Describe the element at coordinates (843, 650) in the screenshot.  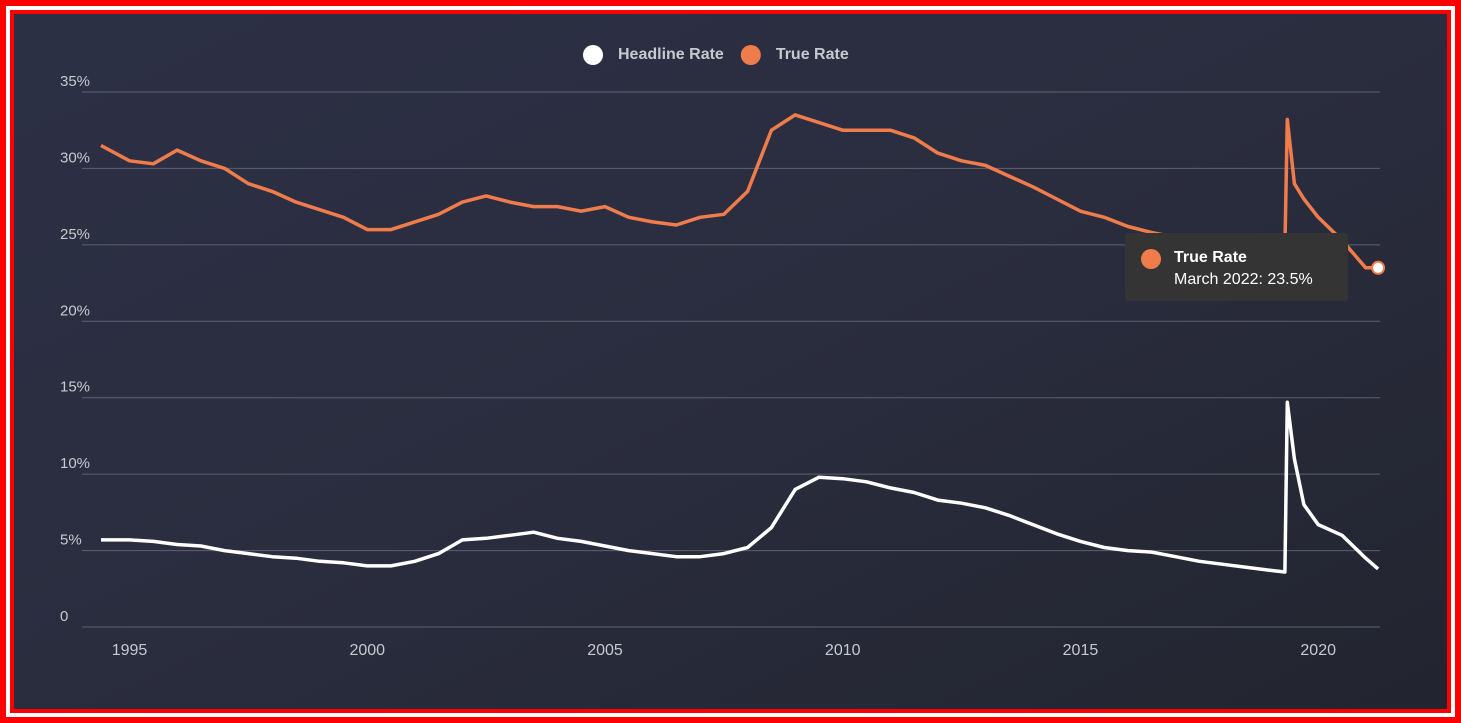
I see `x-tick-label: 2010` at that location.